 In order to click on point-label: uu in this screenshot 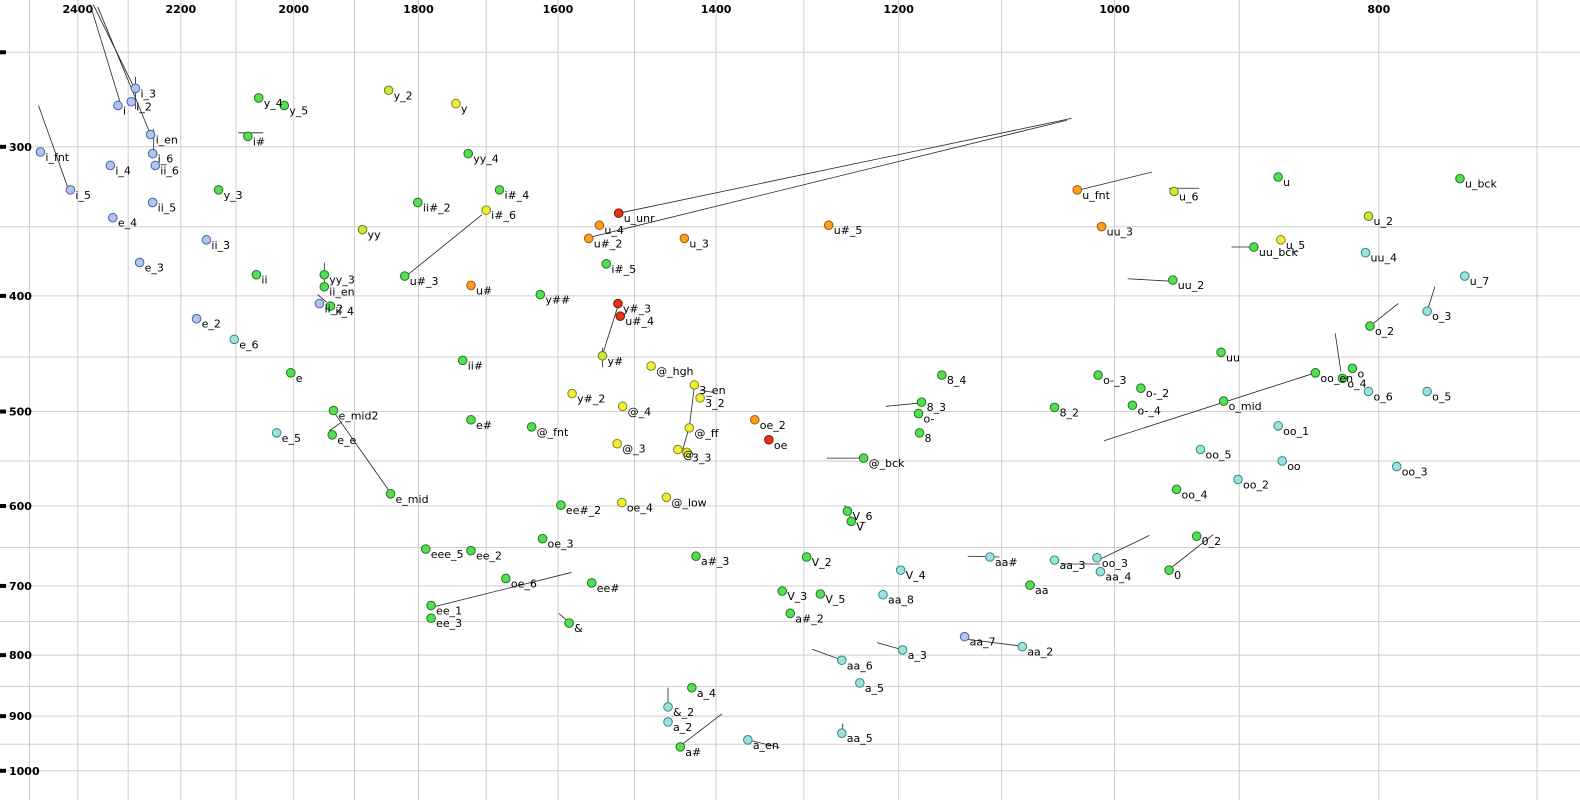, I will do `click(1233, 357)`.